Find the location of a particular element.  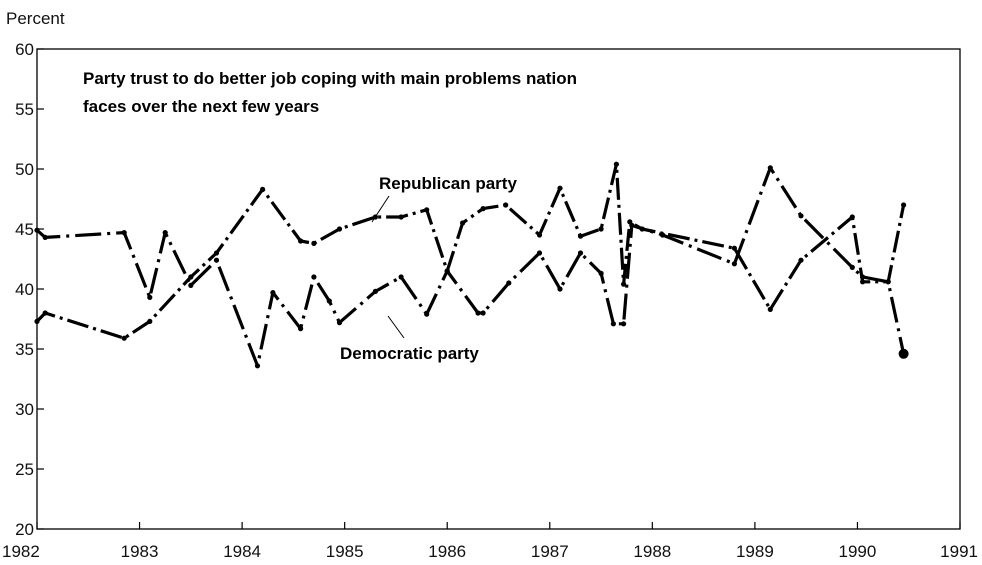

x-tick-label: 1989 is located at coordinates (755, 551).